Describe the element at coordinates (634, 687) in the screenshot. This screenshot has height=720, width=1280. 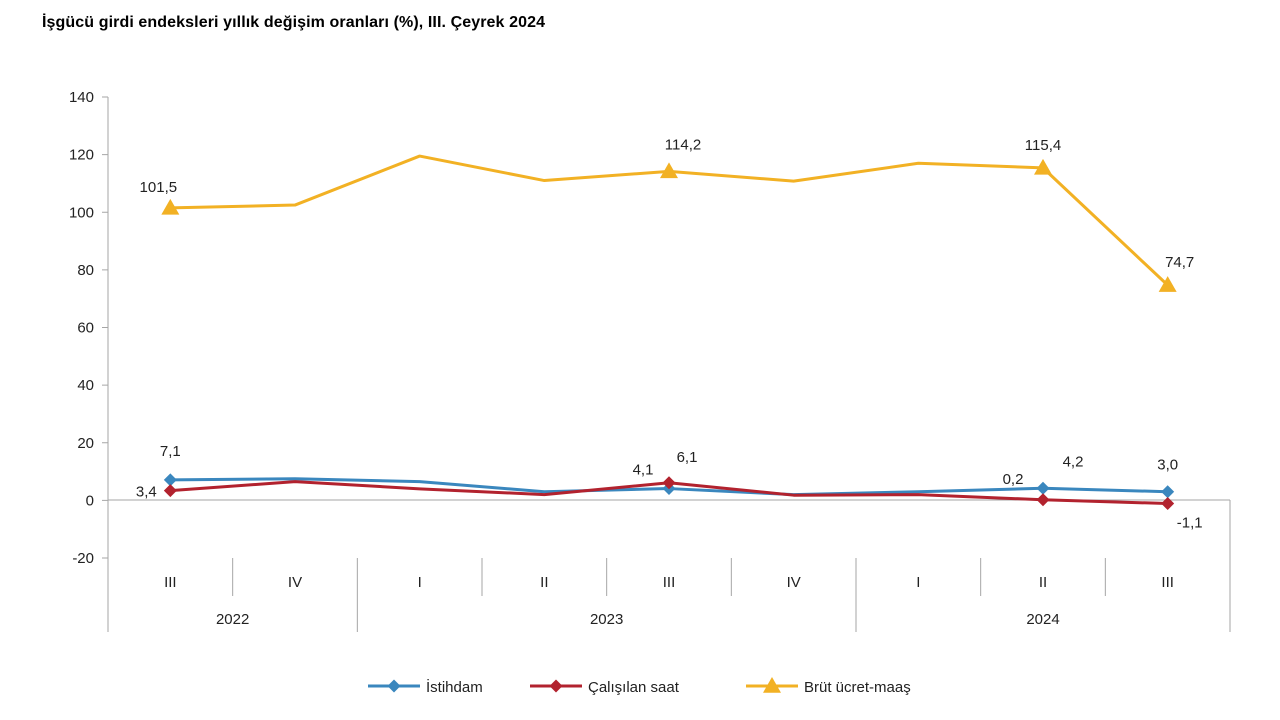
I see `legend-label: Çalışılan saat` at that location.